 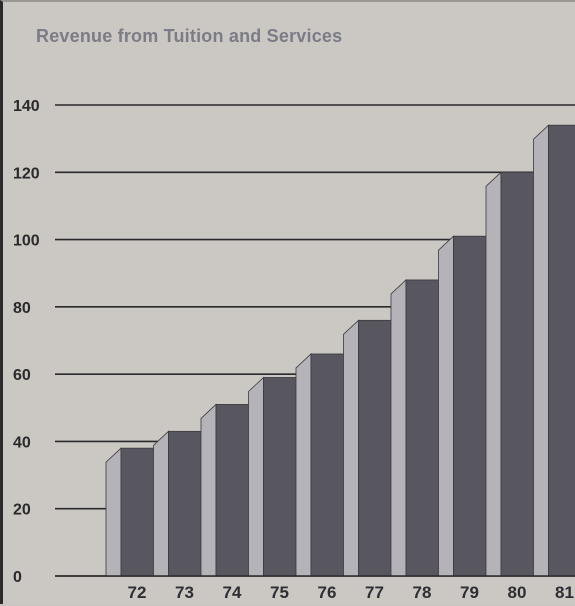 I want to click on y-tick-label-60: 60, so click(x=22, y=375).